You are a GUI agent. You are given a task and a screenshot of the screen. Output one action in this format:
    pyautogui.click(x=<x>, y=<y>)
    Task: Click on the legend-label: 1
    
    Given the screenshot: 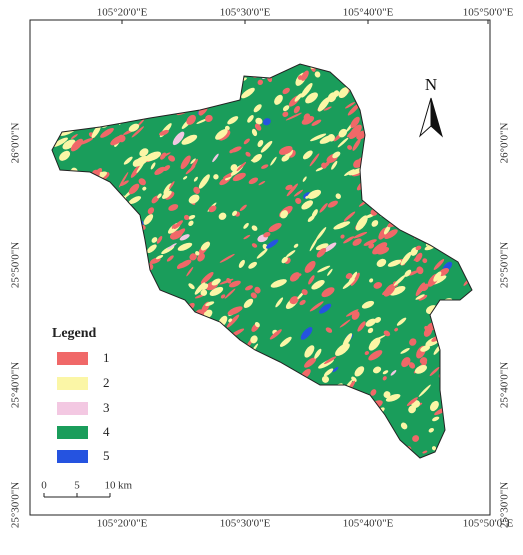 What is the action you would take?
    pyautogui.click(x=106, y=357)
    